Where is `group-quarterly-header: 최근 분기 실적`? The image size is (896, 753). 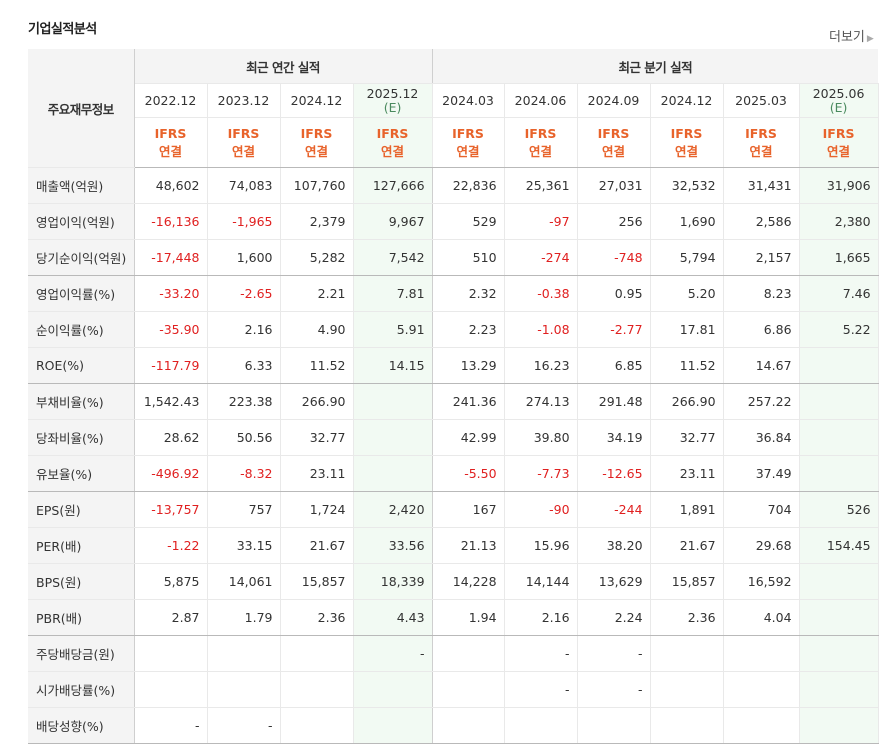 group-quarterly-header: 최근 분기 실적 is located at coordinates (655, 66).